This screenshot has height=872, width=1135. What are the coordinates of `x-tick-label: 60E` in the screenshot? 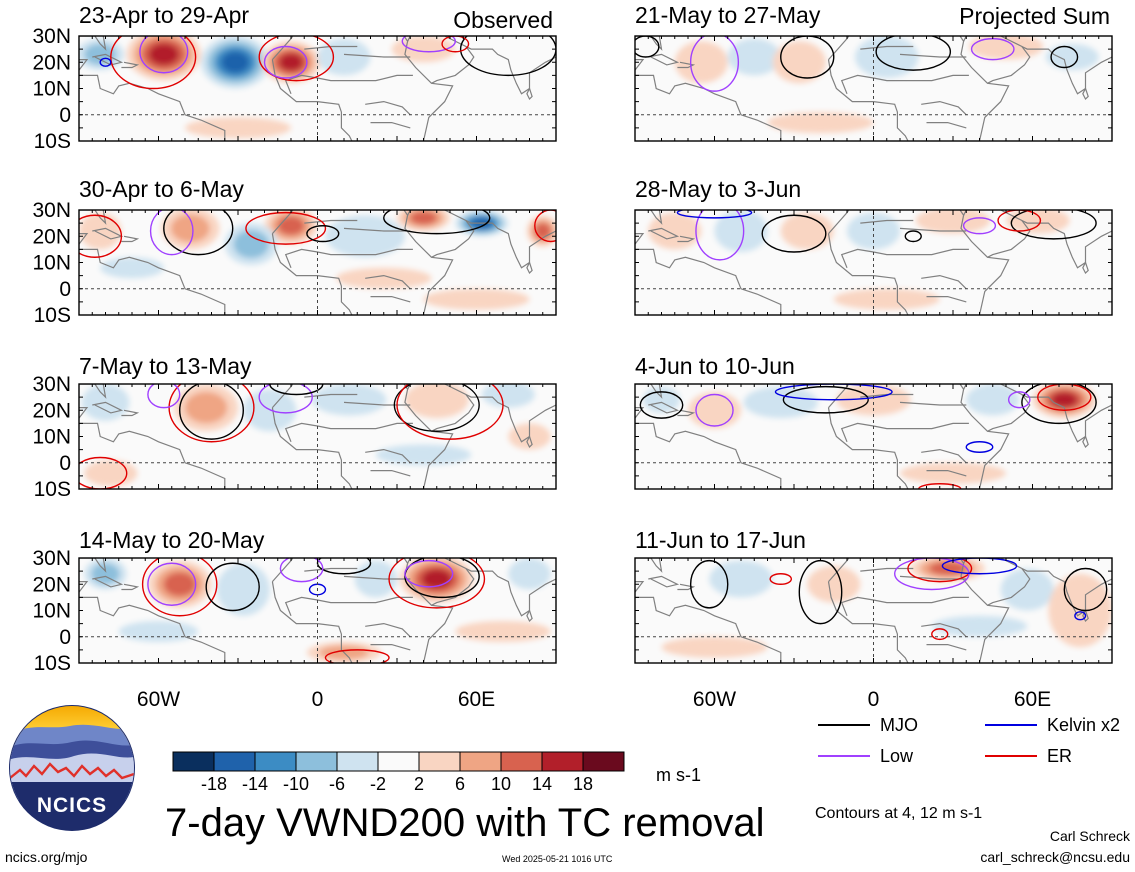 It's located at (1032, 699).